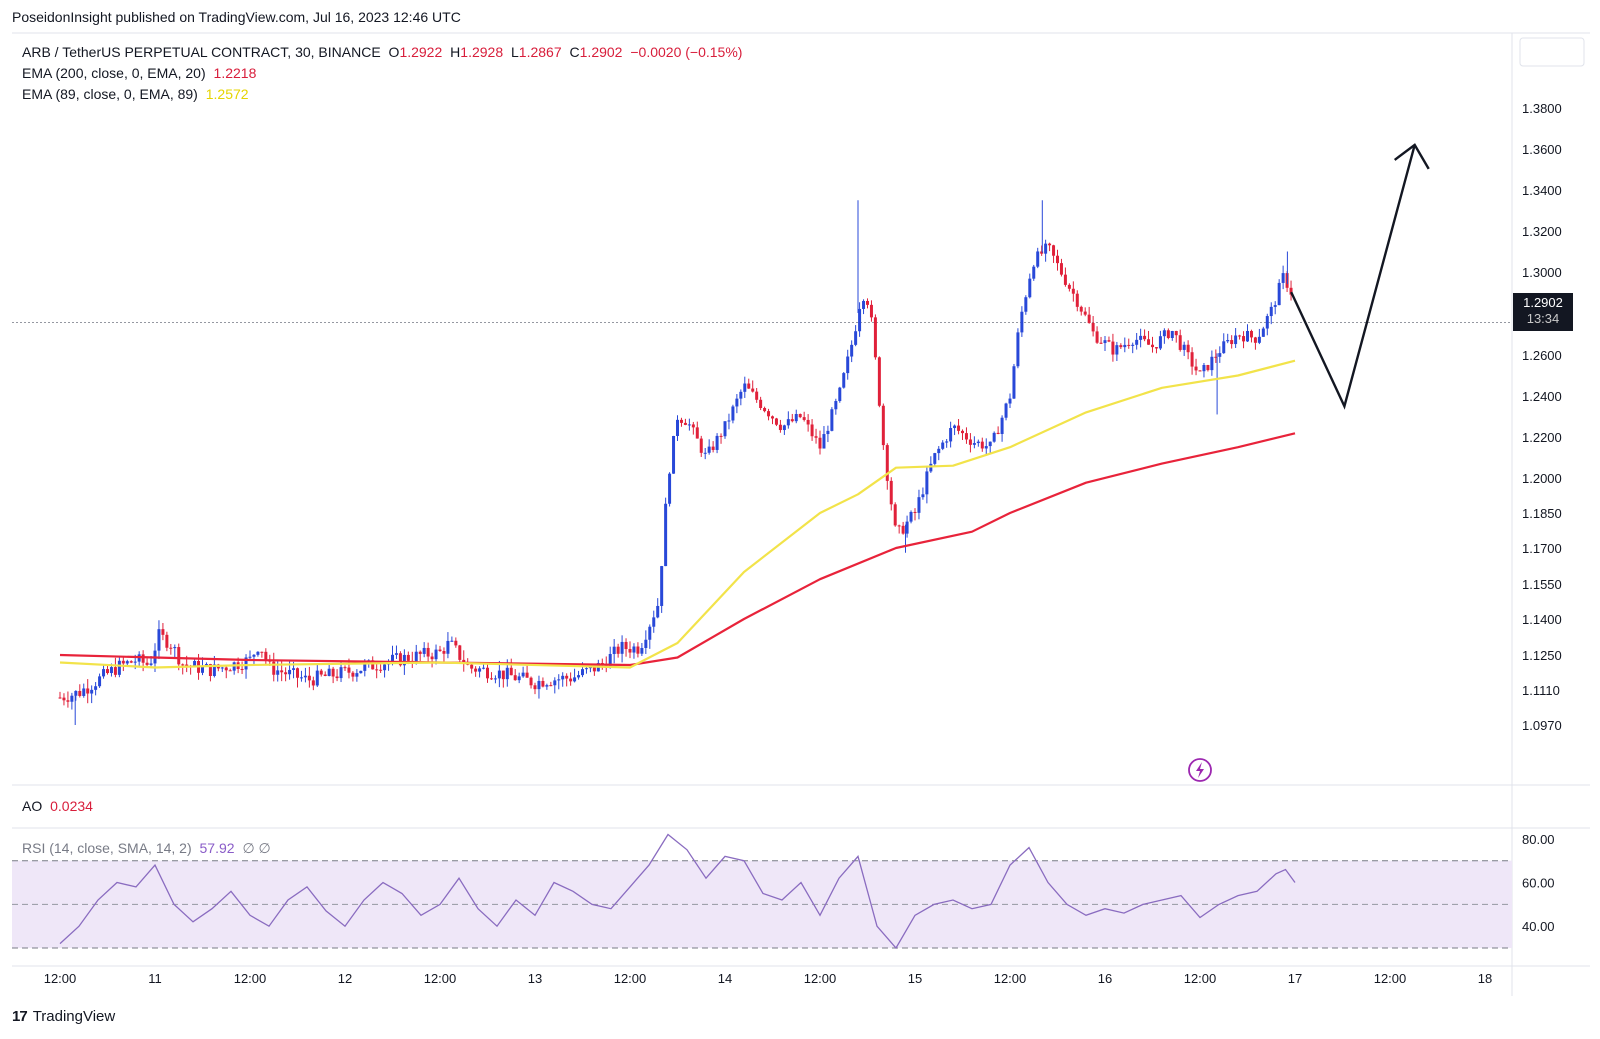  What do you see at coordinates (137, 94) in the screenshot?
I see `ema89-legend: EMA (89, close, 0, EMA, 89) 1.2572` at bounding box center [137, 94].